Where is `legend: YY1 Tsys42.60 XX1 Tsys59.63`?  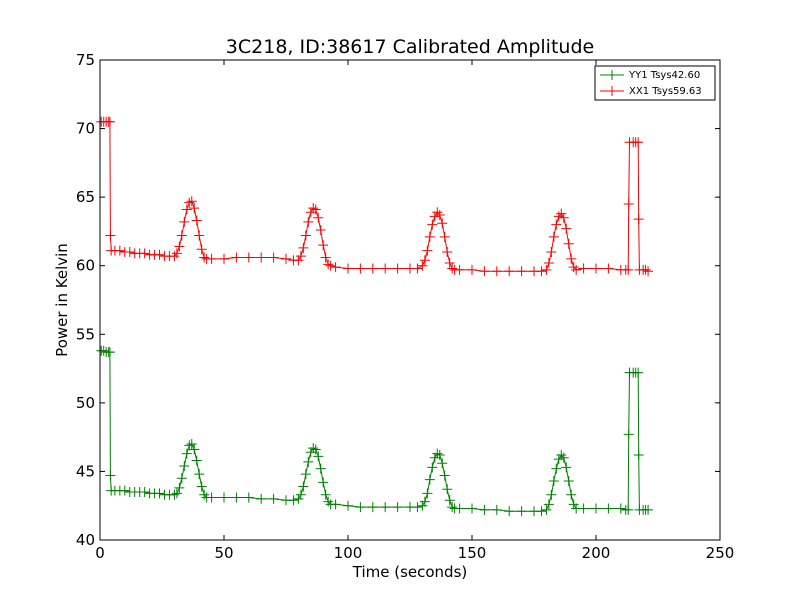 legend: YY1 Tsys42.60 XX1 Tsys59.63 is located at coordinates (655, 83).